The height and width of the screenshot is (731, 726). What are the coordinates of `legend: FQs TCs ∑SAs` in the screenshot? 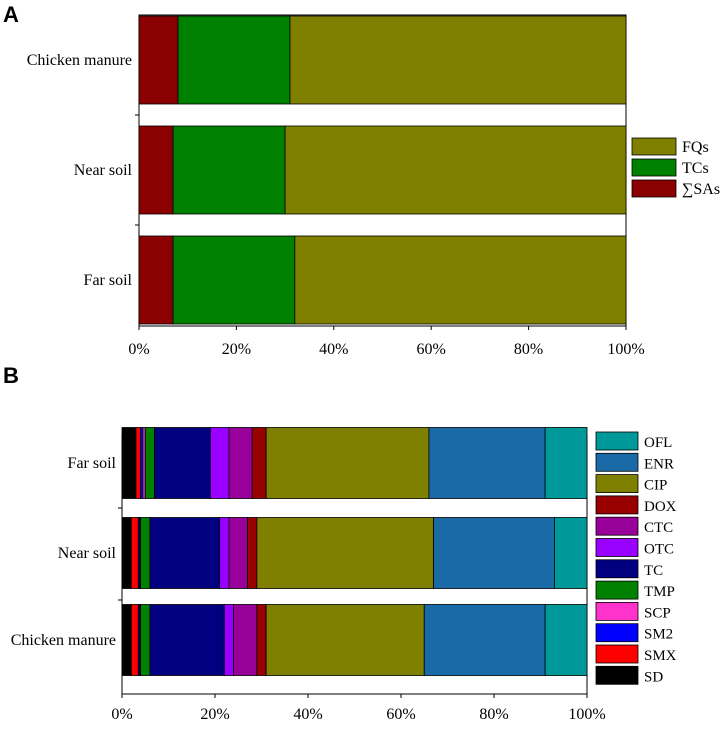 It's located at (675, 167).